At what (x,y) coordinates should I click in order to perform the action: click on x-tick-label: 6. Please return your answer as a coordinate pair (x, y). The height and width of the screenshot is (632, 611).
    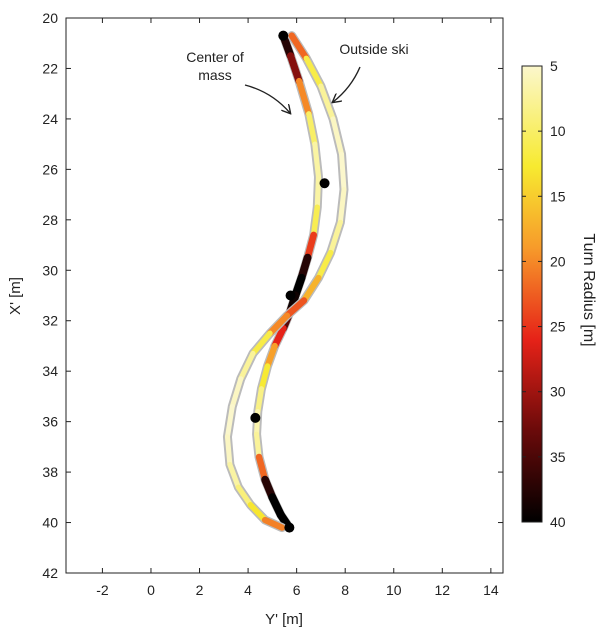
    Looking at the image, I should click on (297, 590).